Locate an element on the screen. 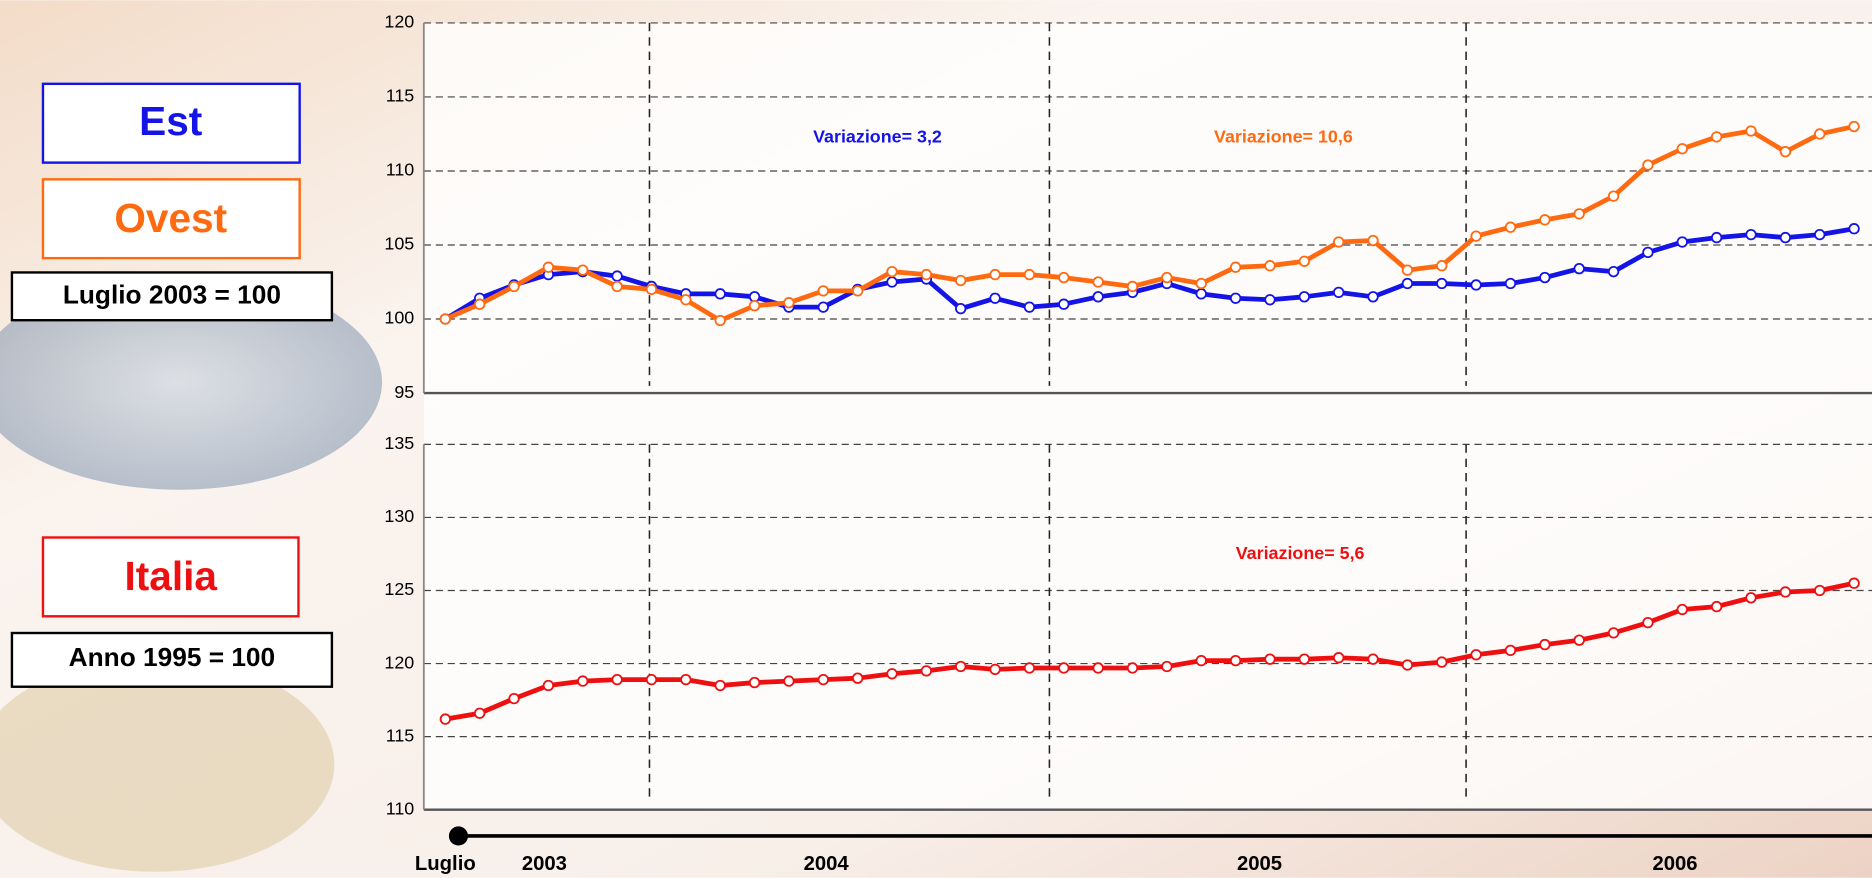 Image resolution: width=1872 pixels, height=878 pixels. x-axis-label: 2006 is located at coordinates (1674, 864).